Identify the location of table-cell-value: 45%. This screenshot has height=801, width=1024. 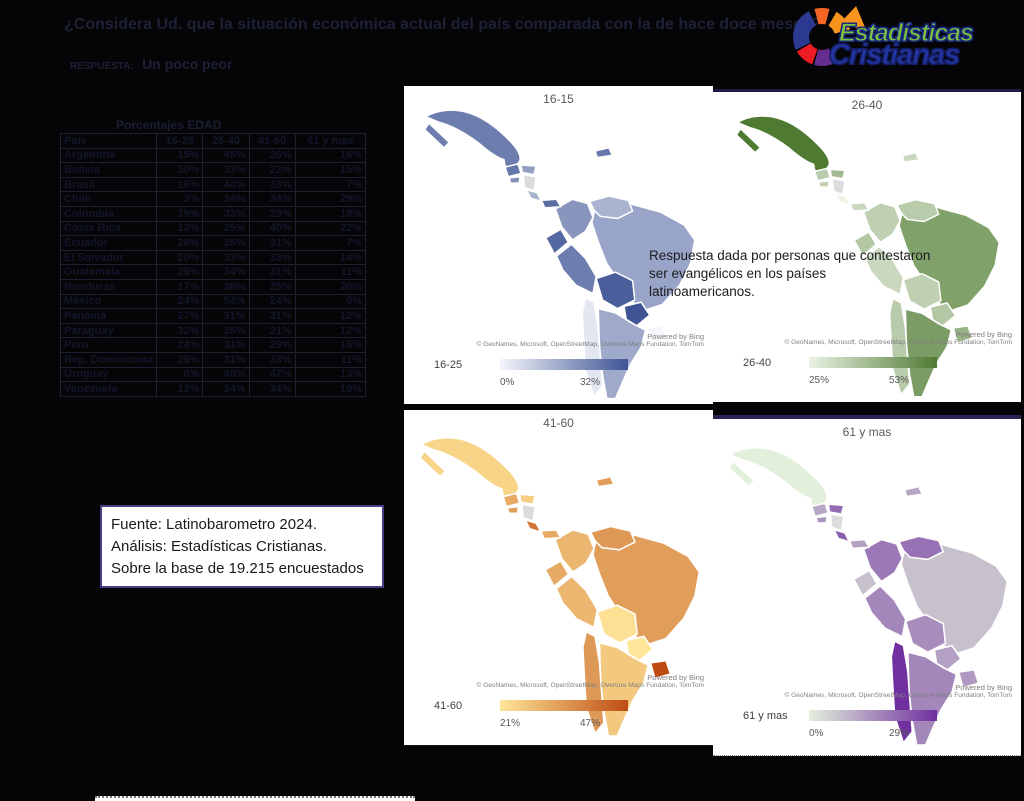
(226, 155).